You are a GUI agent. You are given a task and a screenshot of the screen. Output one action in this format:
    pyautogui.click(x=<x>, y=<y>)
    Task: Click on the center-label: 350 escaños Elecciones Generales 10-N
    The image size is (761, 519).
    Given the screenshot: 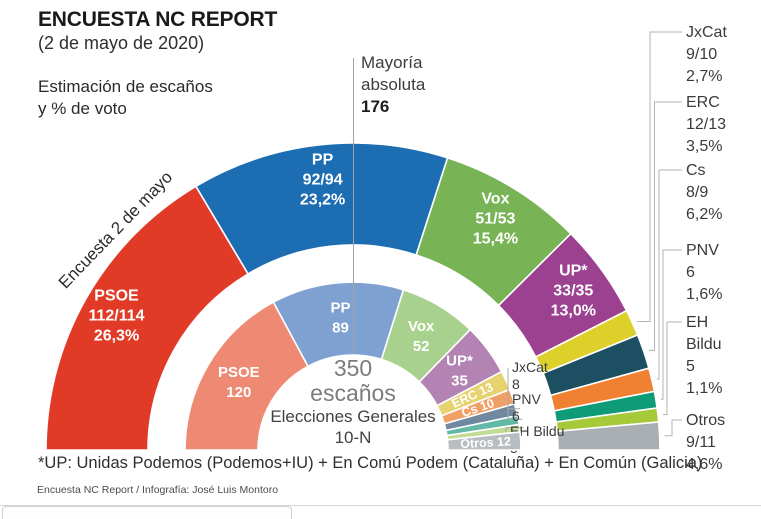 What is the action you would take?
    pyautogui.click(x=353, y=402)
    